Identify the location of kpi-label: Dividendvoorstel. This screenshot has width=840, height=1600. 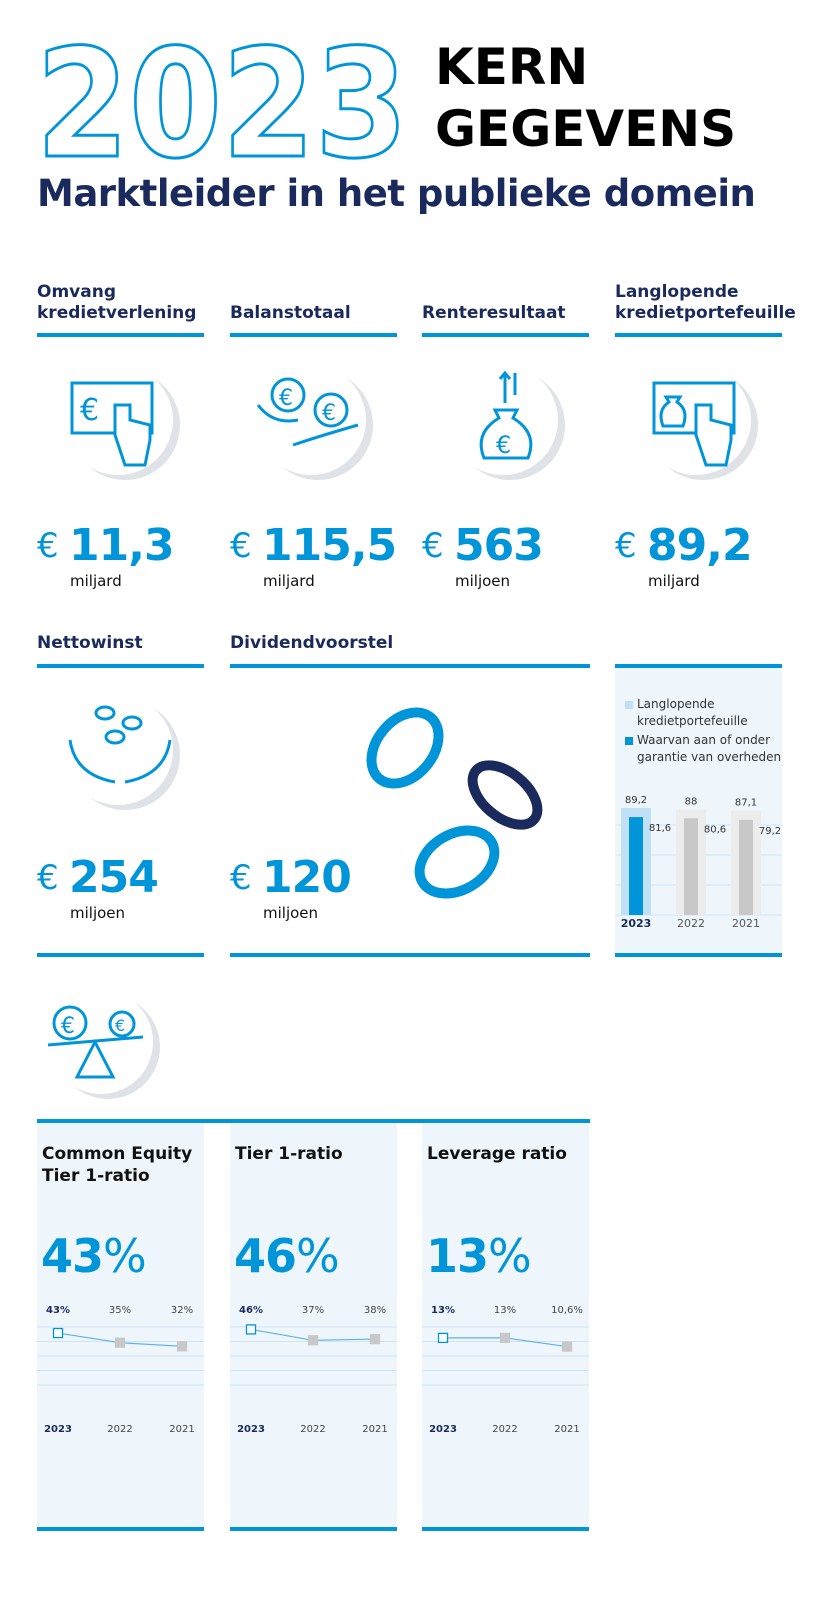
(317, 629).